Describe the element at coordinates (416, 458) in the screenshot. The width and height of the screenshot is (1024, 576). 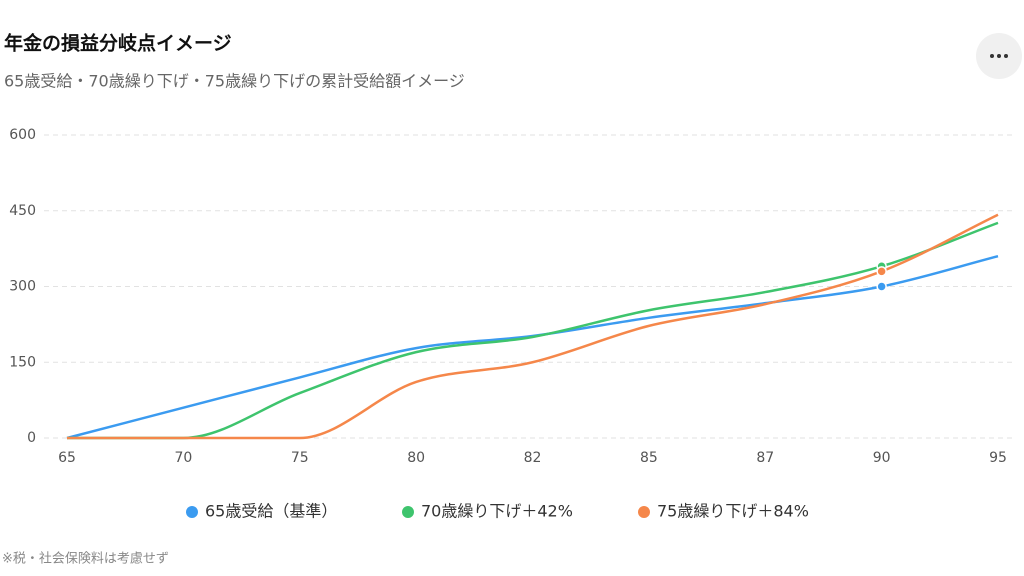
I see `x-tick-label: 80` at that location.